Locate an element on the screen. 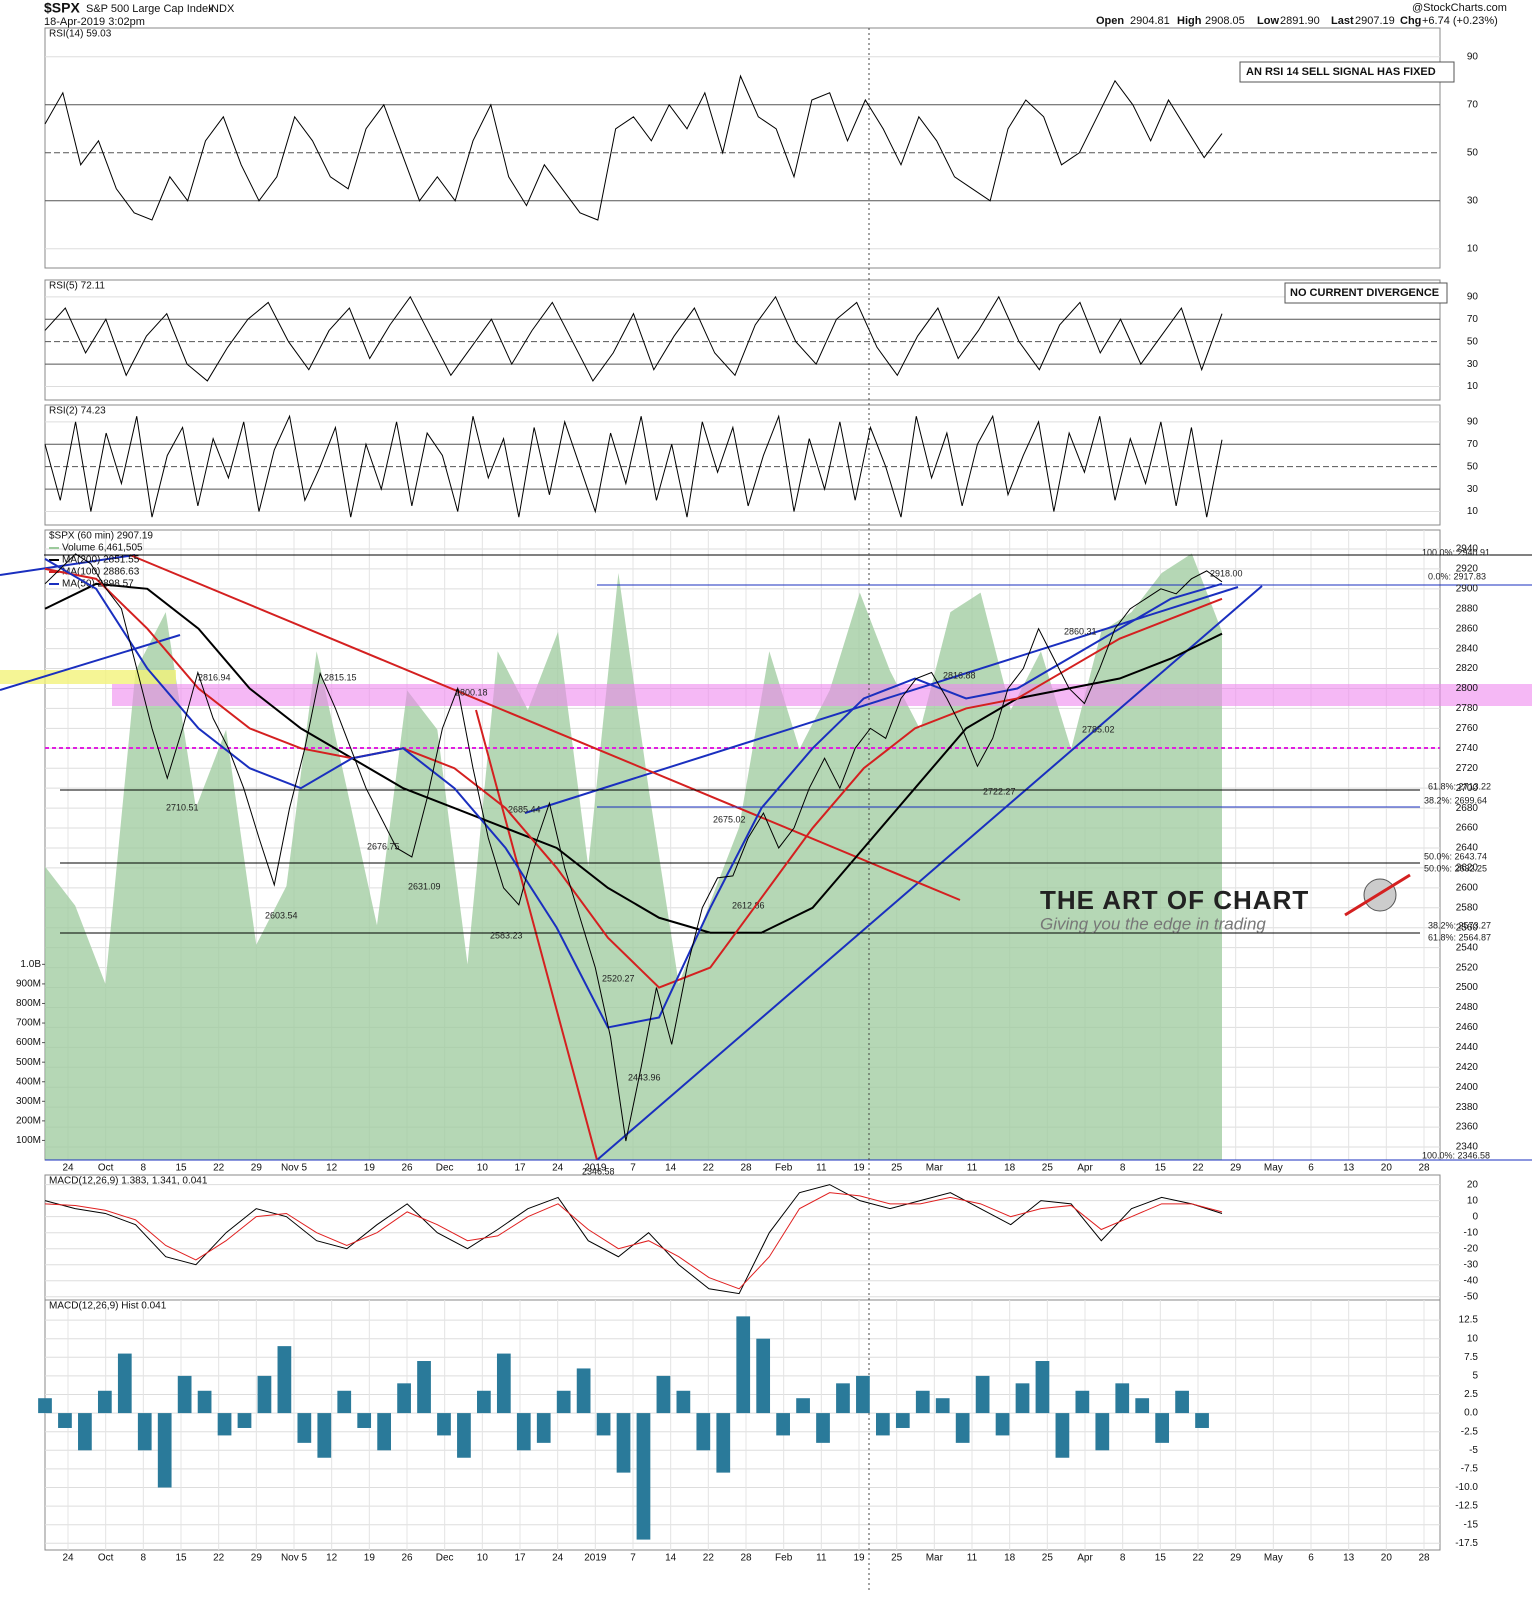 This screenshot has height=1600, width=1532. legend-entry: MA(100) 2886.63 is located at coordinates (101, 572).